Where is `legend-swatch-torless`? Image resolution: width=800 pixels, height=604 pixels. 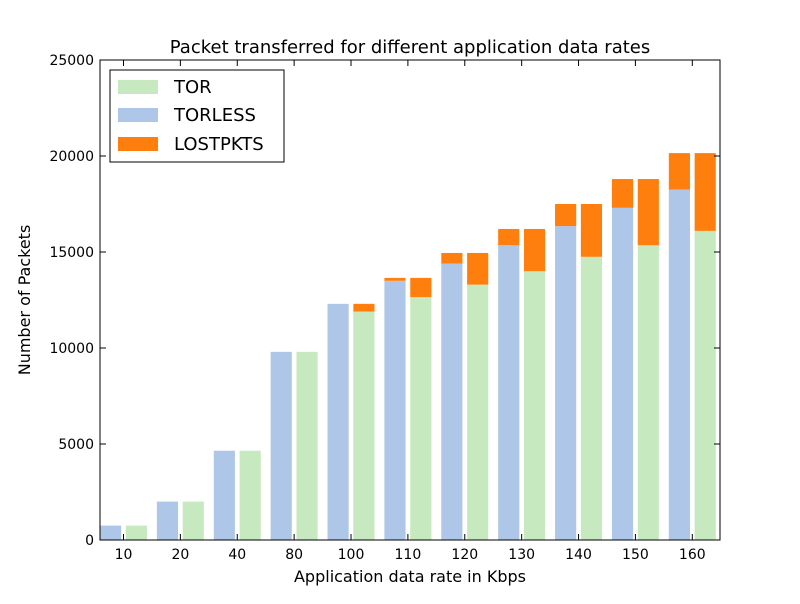
legend-swatch-torless is located at coordinates (138, 115).